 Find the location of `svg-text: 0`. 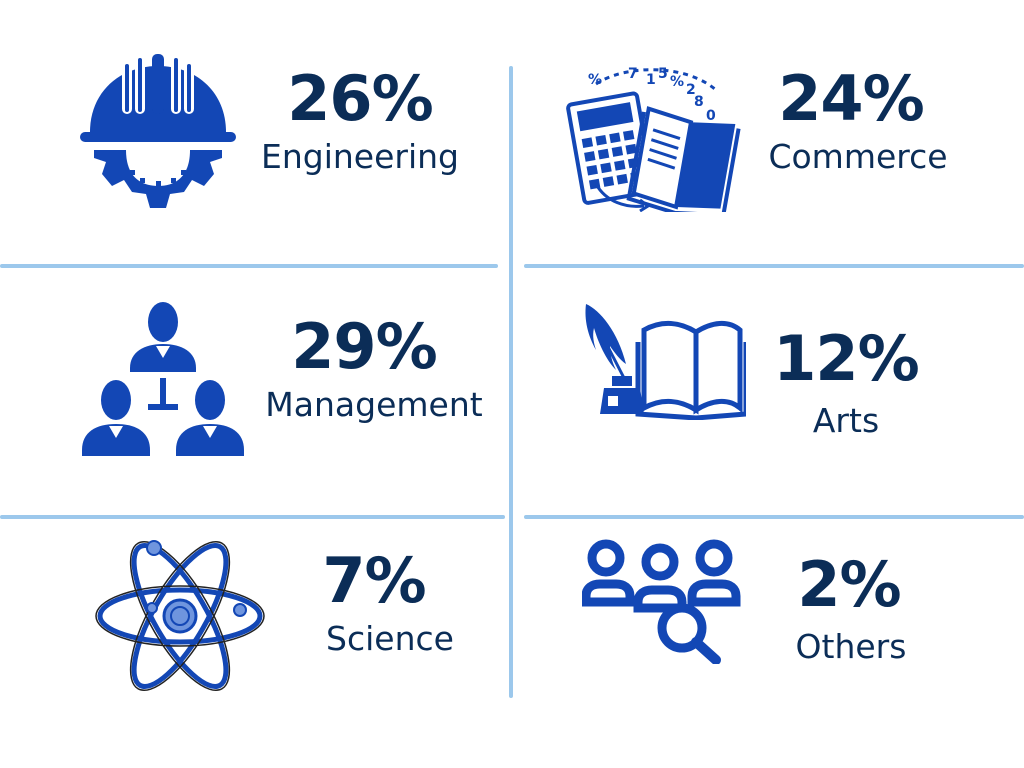

svg-text: 0 is located at coordinates (711, 116).